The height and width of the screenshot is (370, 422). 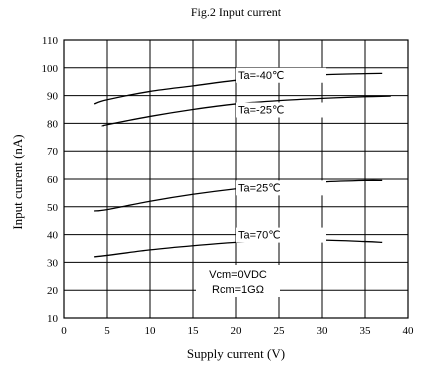 I want to click on y-tick-label: 10, so click(x=53, y=319).